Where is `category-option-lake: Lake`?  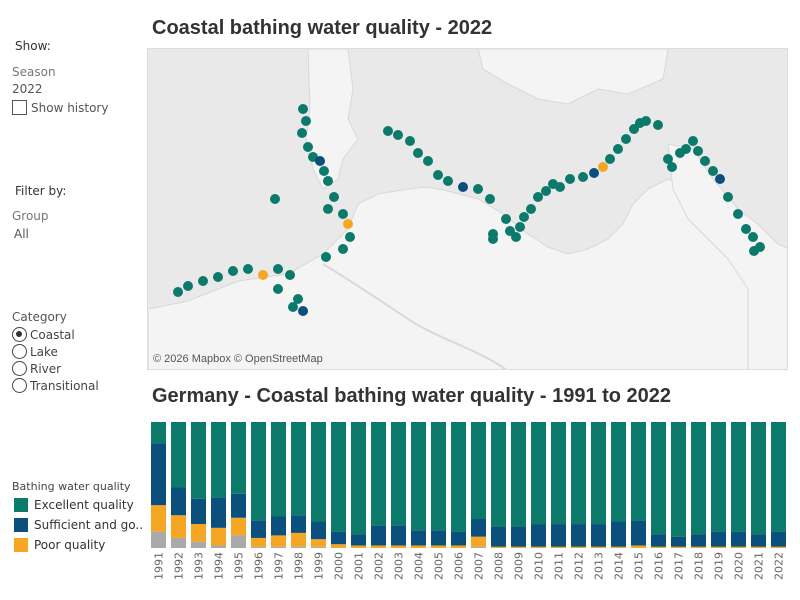
category-option-lake: Lake is located at coordinates (55, 351).